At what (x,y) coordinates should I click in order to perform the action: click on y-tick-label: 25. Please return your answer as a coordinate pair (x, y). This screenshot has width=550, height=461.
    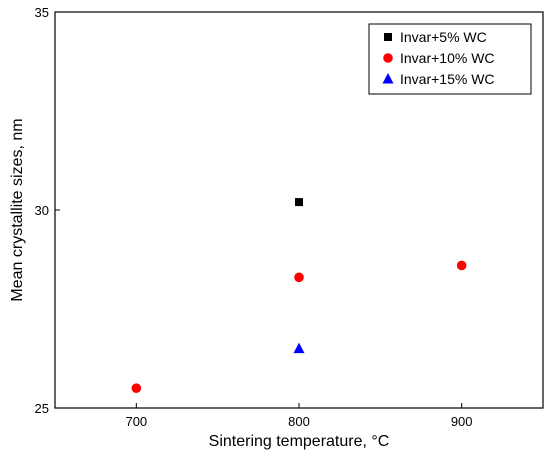
    Looking at the image, I should click on (42, 408).